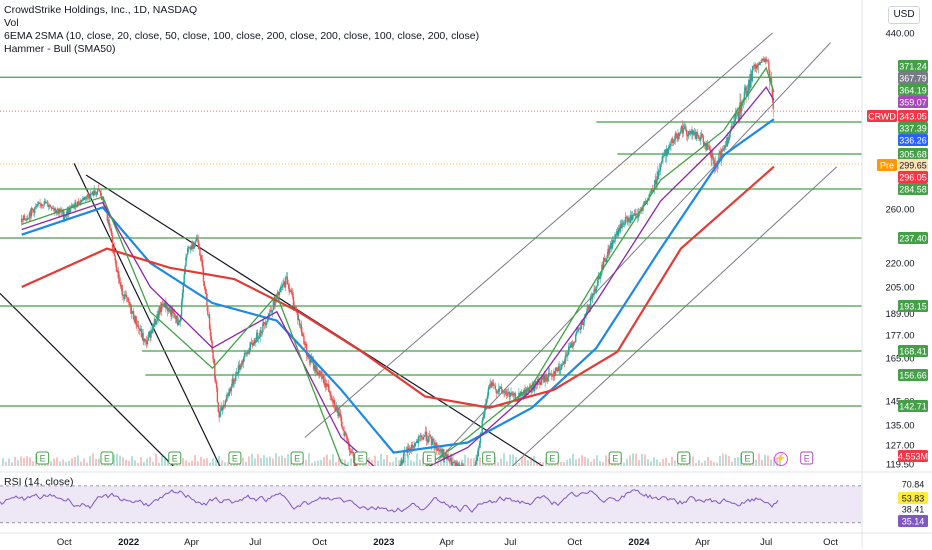 This screenshot has width=932, height=550. Describe the element at coordinates (904, 15) in the screenshot. I see `currency-button: USD` at that location.